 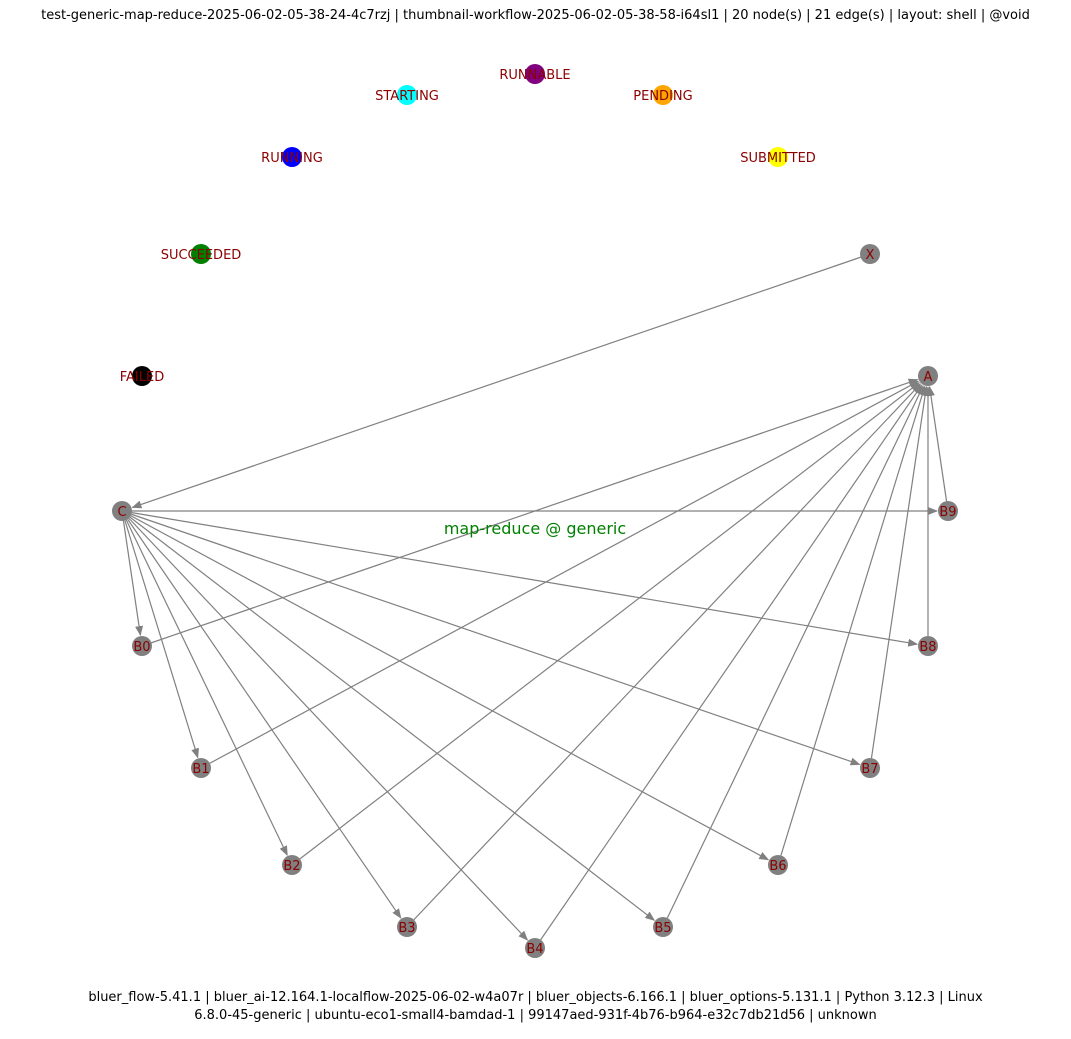 I want to click on node-b2-label: B2, so click(x=291, y=866).